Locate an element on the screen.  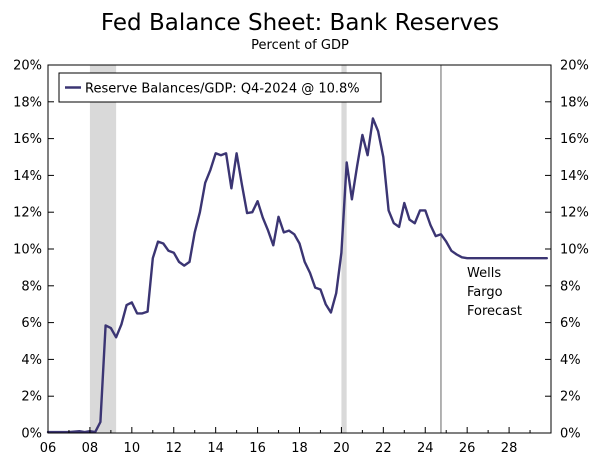
y-tick-label-left-10: 20% is located at coordinates (27, 66).